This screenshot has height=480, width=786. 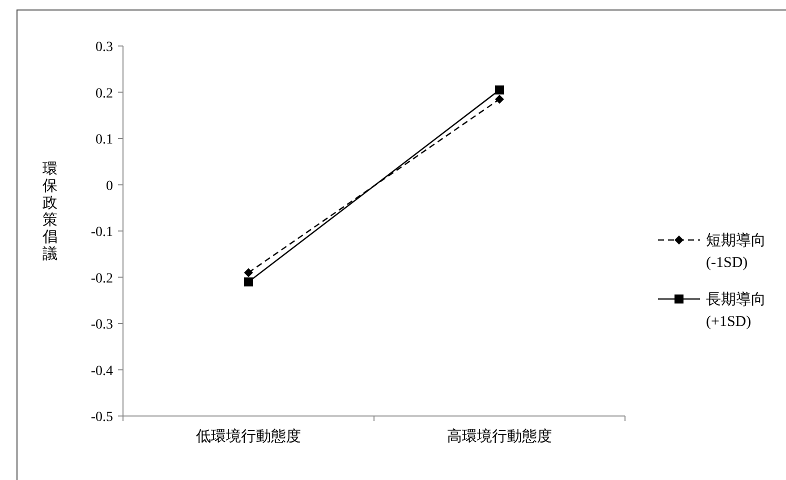 What do you see at coordinates (248, 436) in the screenshot?
I see `x-tick-label: 低環境行動態度` at bounding box center [248, 436].